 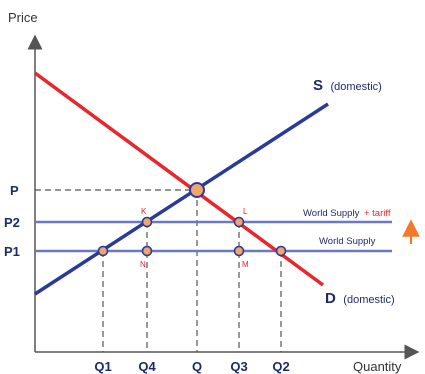 I want to click on quantity-label-q3: Q3, so click(x=238, y=366).